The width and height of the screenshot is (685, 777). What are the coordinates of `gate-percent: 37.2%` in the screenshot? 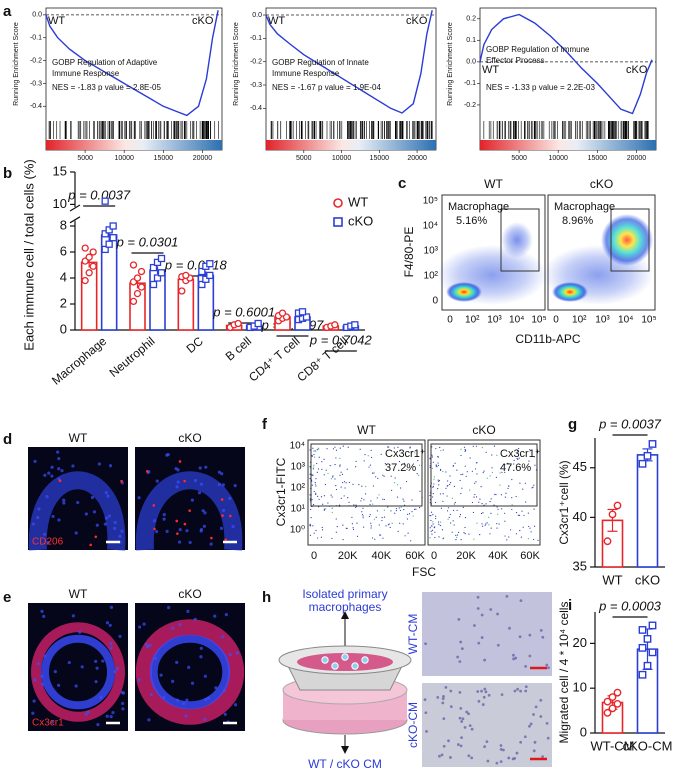 It's located at (400, 468).